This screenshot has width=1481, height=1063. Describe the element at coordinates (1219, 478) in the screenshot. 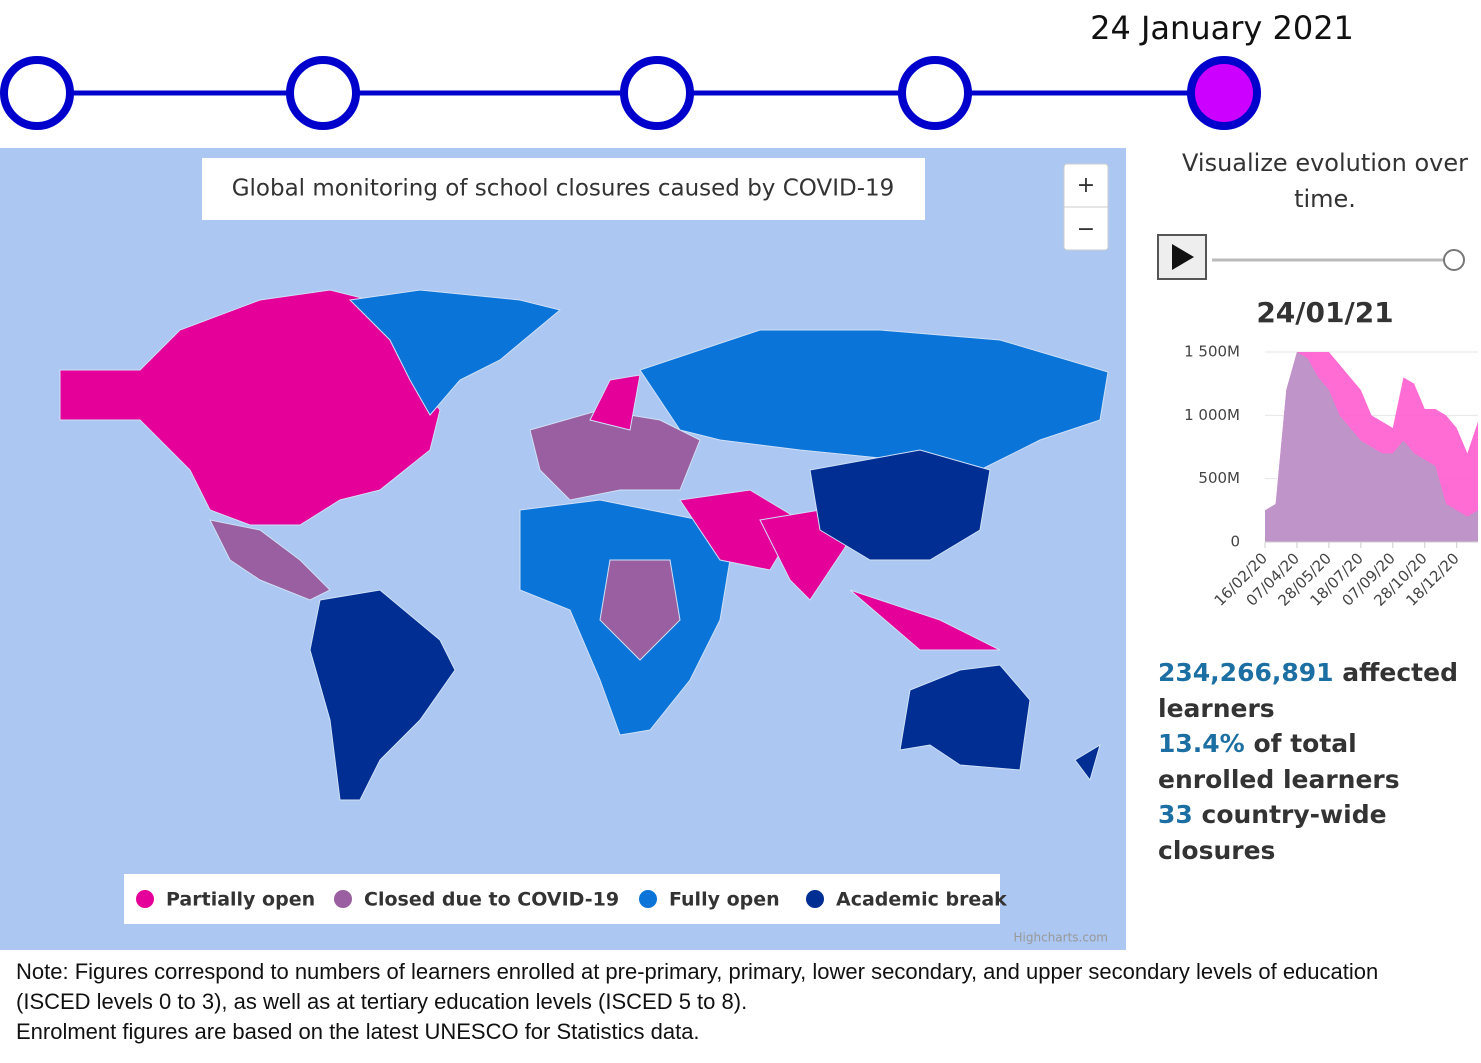

I see `y-tick-label: 500M` at that location.